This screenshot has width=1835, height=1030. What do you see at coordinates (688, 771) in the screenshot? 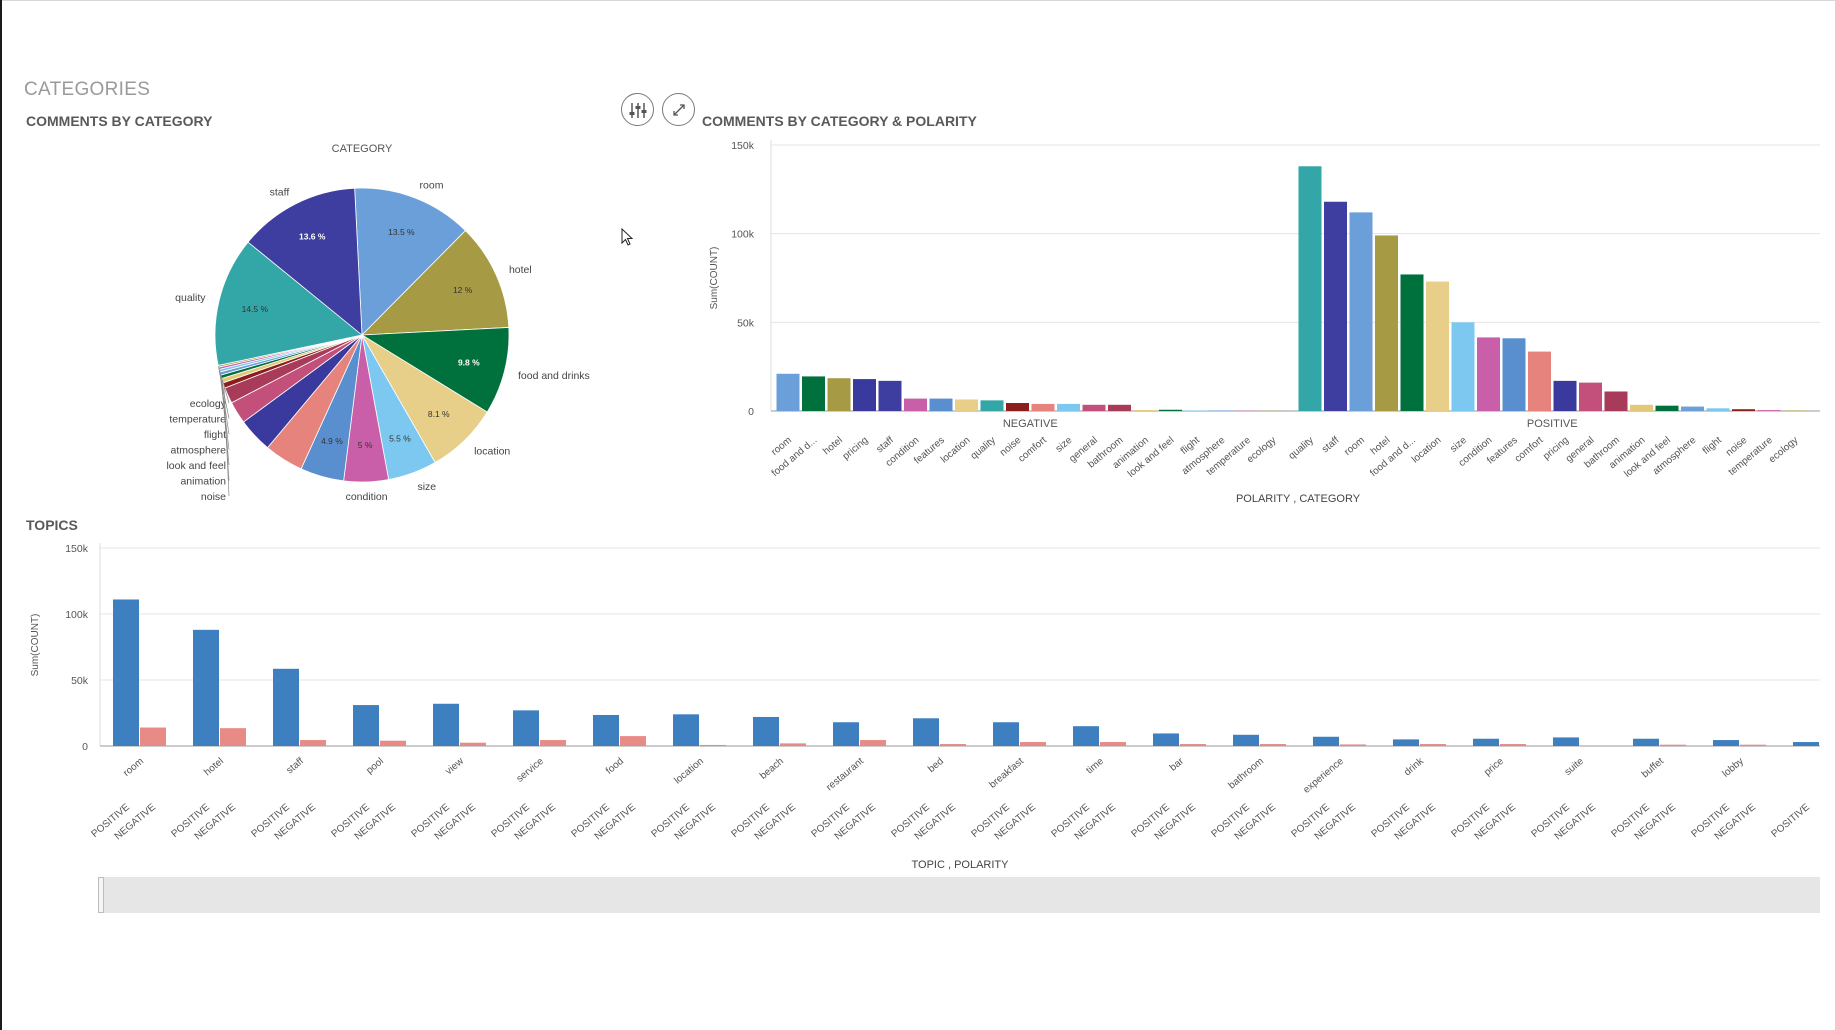
I see `topics-topic-label: location` at bounding box center [688, 771].